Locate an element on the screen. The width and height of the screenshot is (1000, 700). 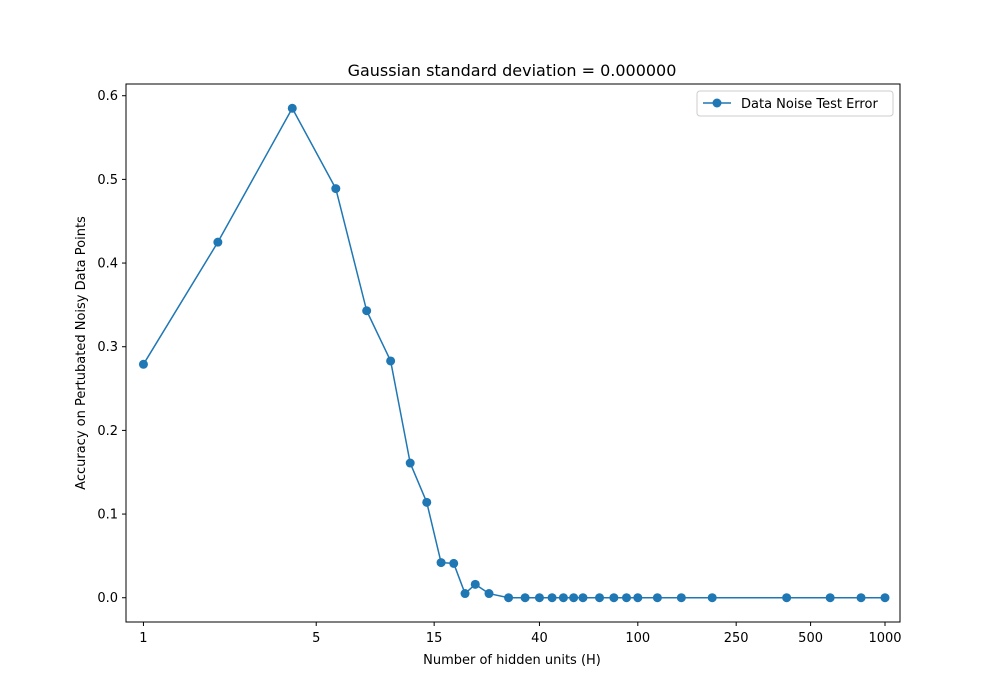
y-tick-label: 0.2 is located at coordinates (107, 431).